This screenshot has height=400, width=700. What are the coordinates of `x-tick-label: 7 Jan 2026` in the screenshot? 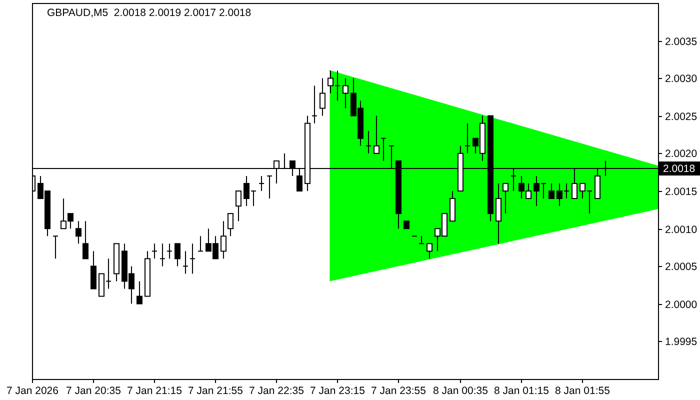 It's located at (32, 391).